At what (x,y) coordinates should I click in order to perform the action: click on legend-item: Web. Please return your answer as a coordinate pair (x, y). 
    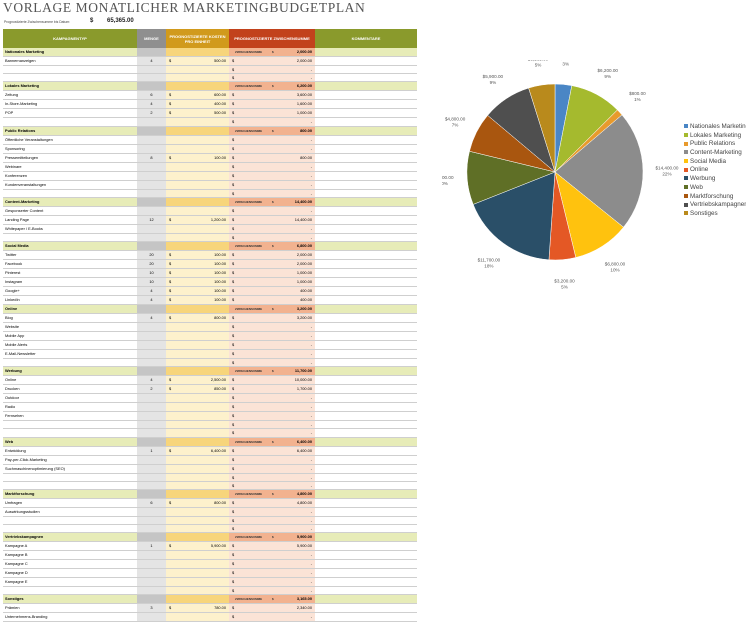
    Looking at the image, I should click on (715, 188).